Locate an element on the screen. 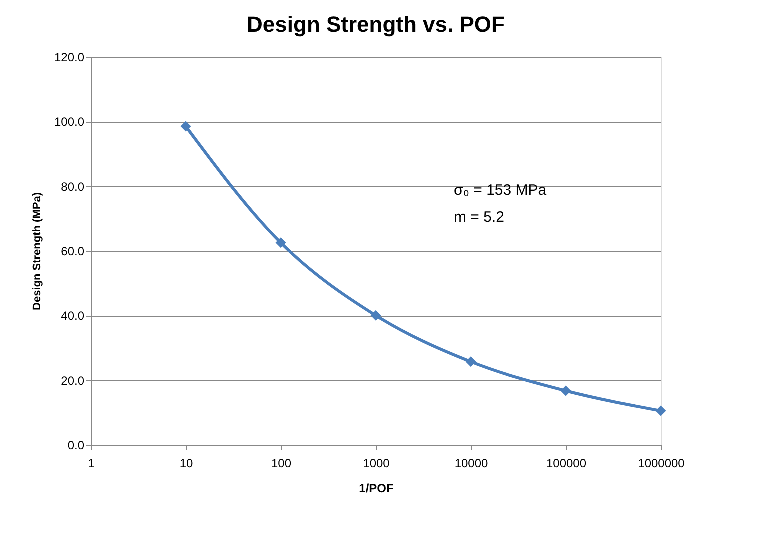 This screenshot has height=537, width=768. annotation: σ₀ = 153 MPa is located at coordinates (501, 190).